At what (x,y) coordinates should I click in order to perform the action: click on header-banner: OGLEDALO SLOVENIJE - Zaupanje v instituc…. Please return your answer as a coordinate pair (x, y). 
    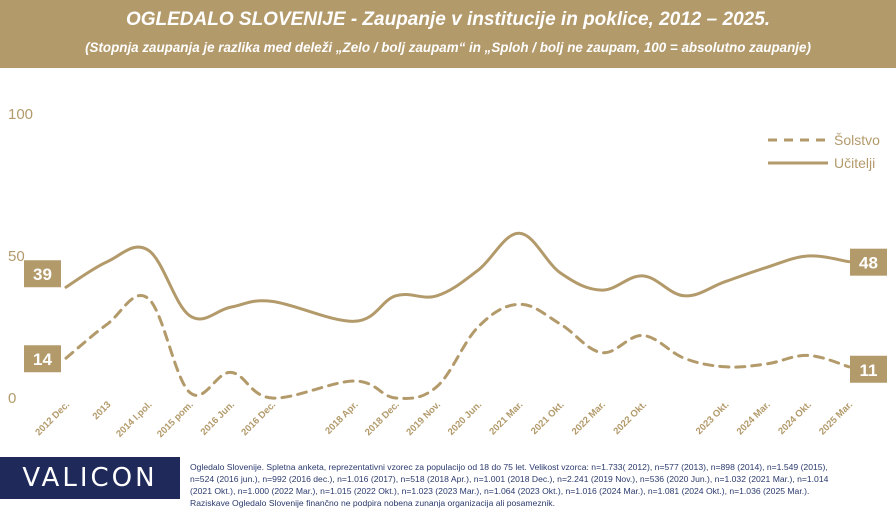
    Looking at the image, I should click on (448, 34).